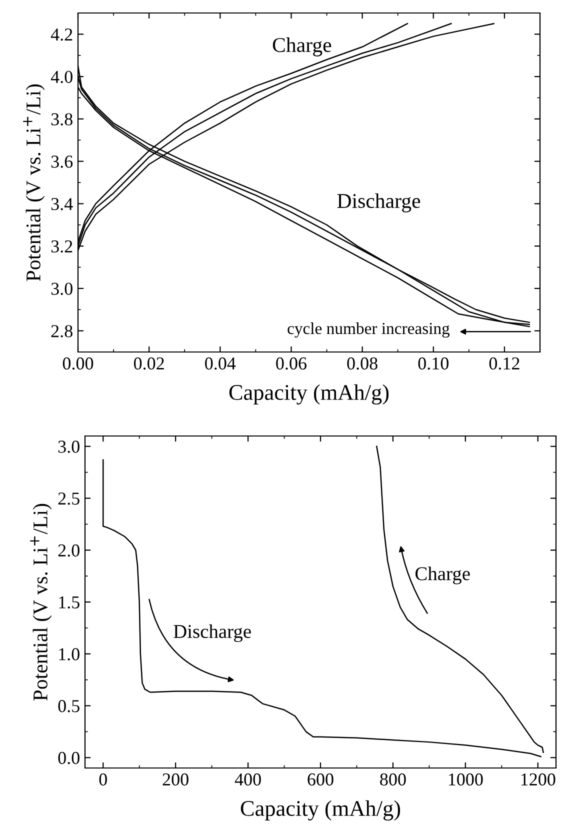 This screenshot has width=563, height=836. What do you see at coordinates (69, 706) in the screenshot?
I see `y-tick-label: 0.5` at bounding box center [69, 706].